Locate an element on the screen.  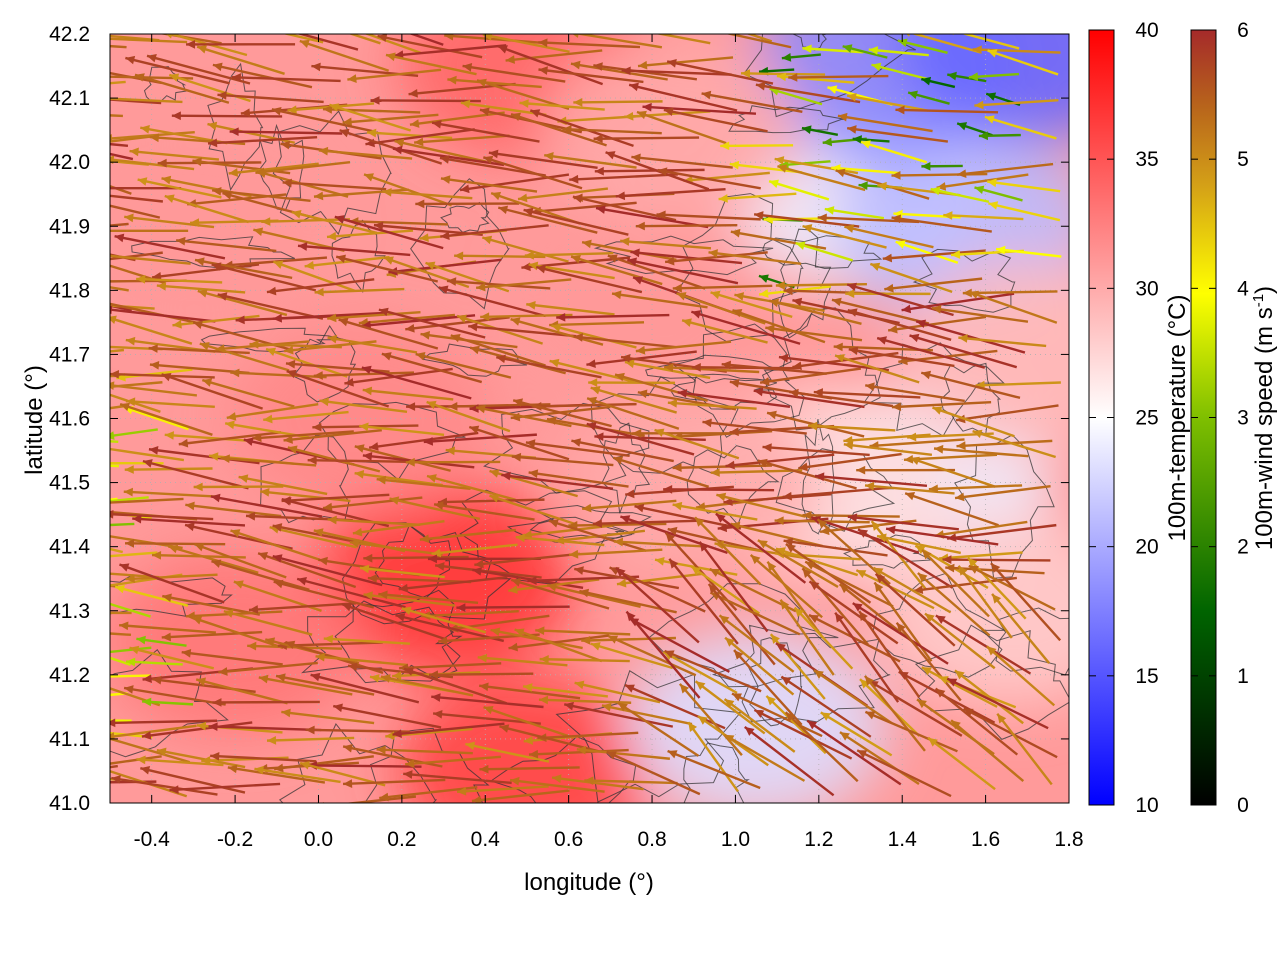
y-tick-label-7: 41.7 is located at coordinates (69, 354).